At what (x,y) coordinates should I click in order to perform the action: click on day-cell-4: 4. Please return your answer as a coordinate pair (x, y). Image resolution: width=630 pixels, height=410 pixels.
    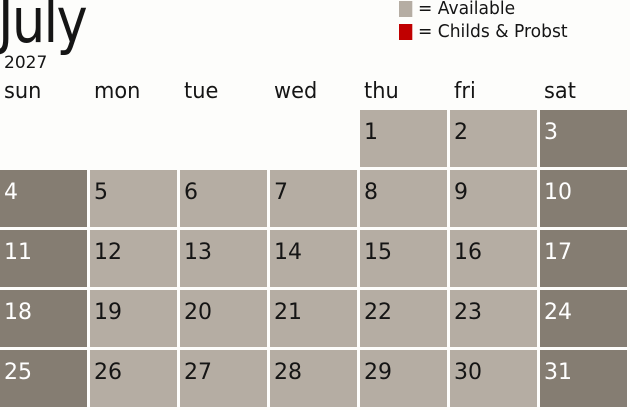
    Looking at the image, I should click on (43, 198).